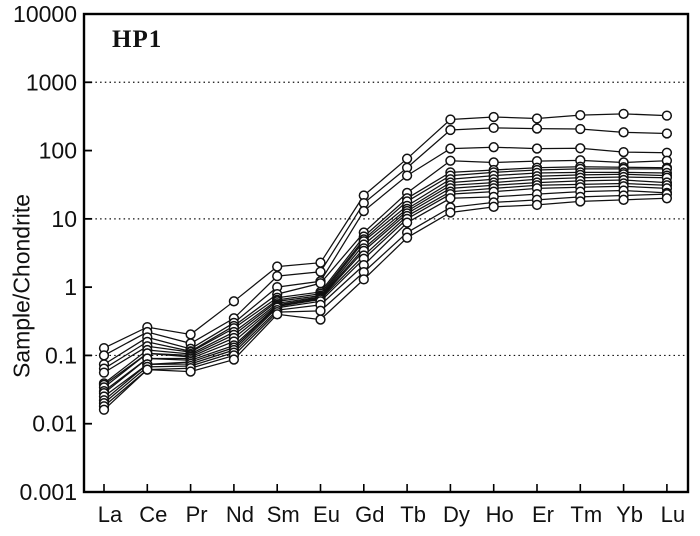 The image size is (700, 536). What do you see at coordinates (64, 219) in the screenshot?
I see `y-tick-label: 10` at bounding box center [64, 219].